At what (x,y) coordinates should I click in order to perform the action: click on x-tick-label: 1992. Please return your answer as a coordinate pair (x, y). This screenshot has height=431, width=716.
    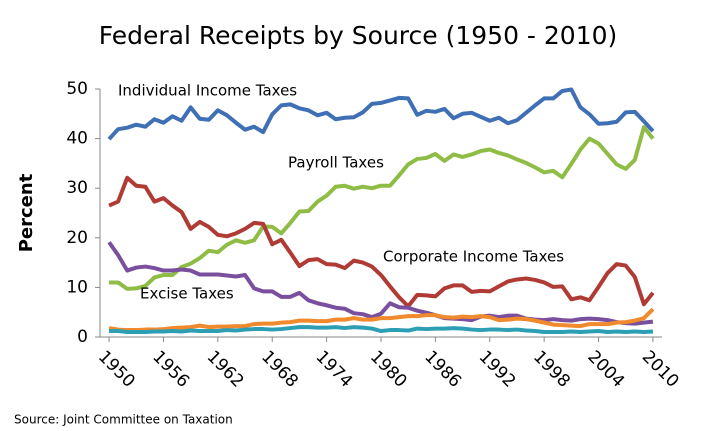
    Looking at the image, I should click on (497, 369).